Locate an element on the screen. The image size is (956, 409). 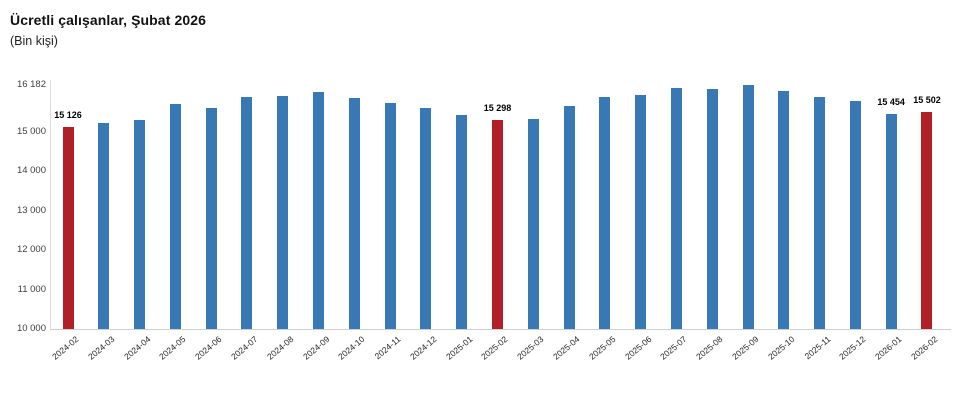
x-axis-line is located at coordinates (500, 329).